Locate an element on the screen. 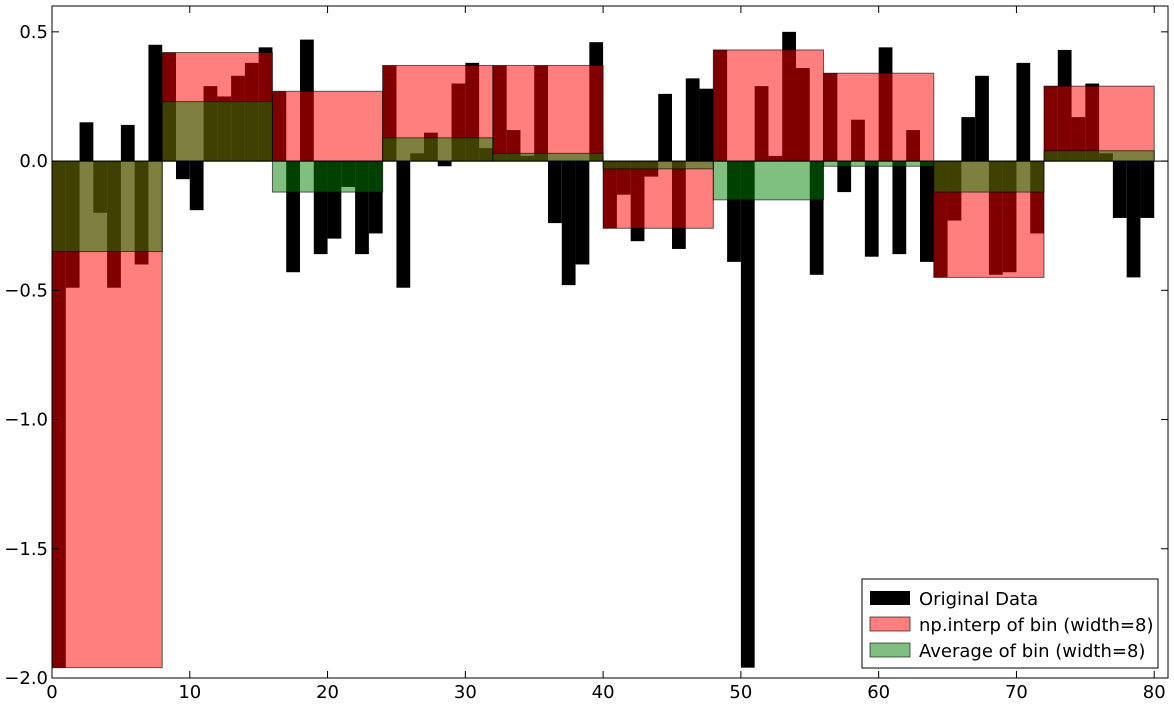 The width and height of the screenshot is (1174, 705). legend-label: np.interp of bin (width=8) is located at coordinates (1036, 625).